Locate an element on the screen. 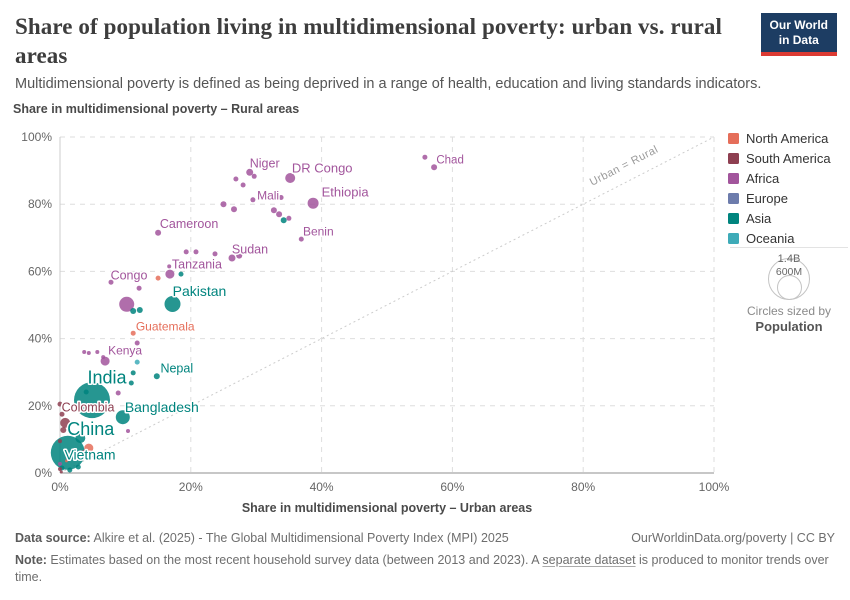  data-point-pakistan is located at coordinates (172, 304).